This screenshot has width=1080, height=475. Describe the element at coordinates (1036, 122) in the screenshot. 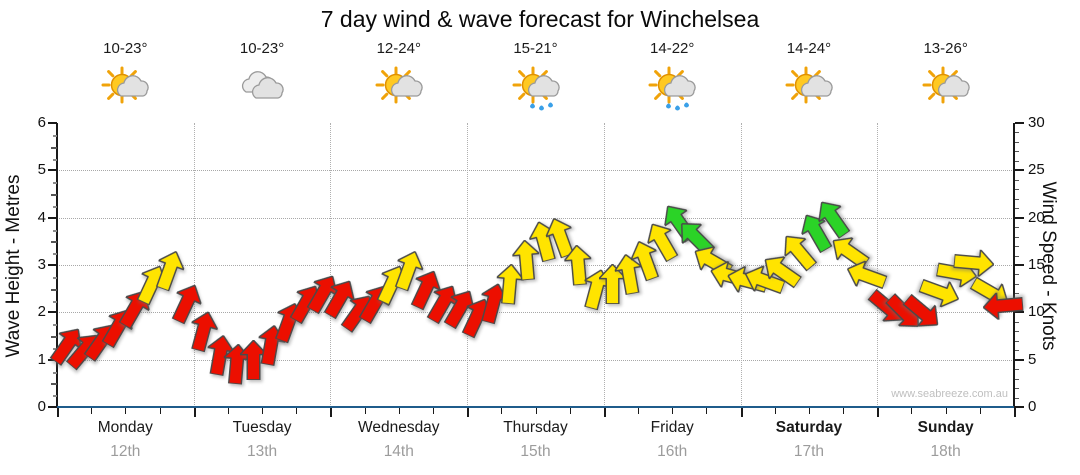

I see `right-tick-label: 30` at that location.